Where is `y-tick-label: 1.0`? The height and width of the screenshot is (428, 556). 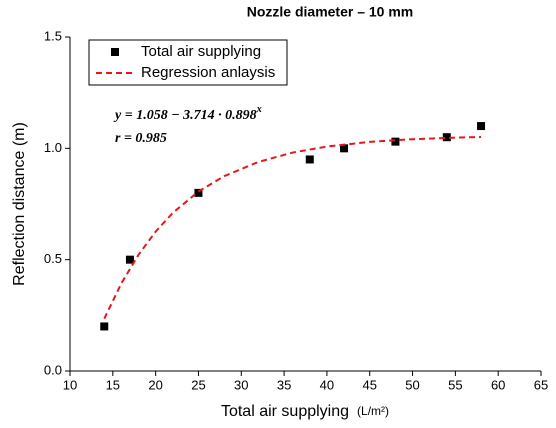
y-tick-label: 1.0 is located at coordinates (53, 147).